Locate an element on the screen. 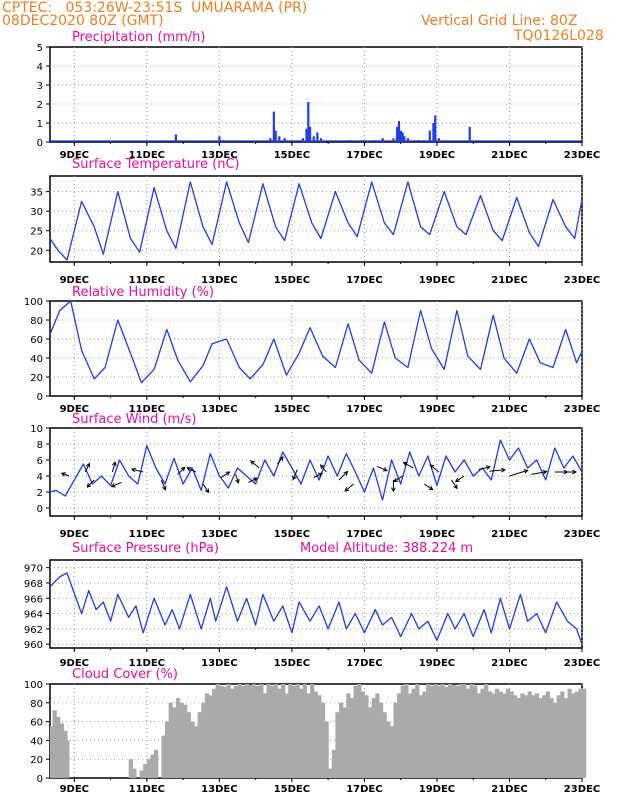 Image resolution: width=618 pixels, height=800 pixels. panel-annotation: Model Altitude: 388.224 m is located at coordinates (386, 548).